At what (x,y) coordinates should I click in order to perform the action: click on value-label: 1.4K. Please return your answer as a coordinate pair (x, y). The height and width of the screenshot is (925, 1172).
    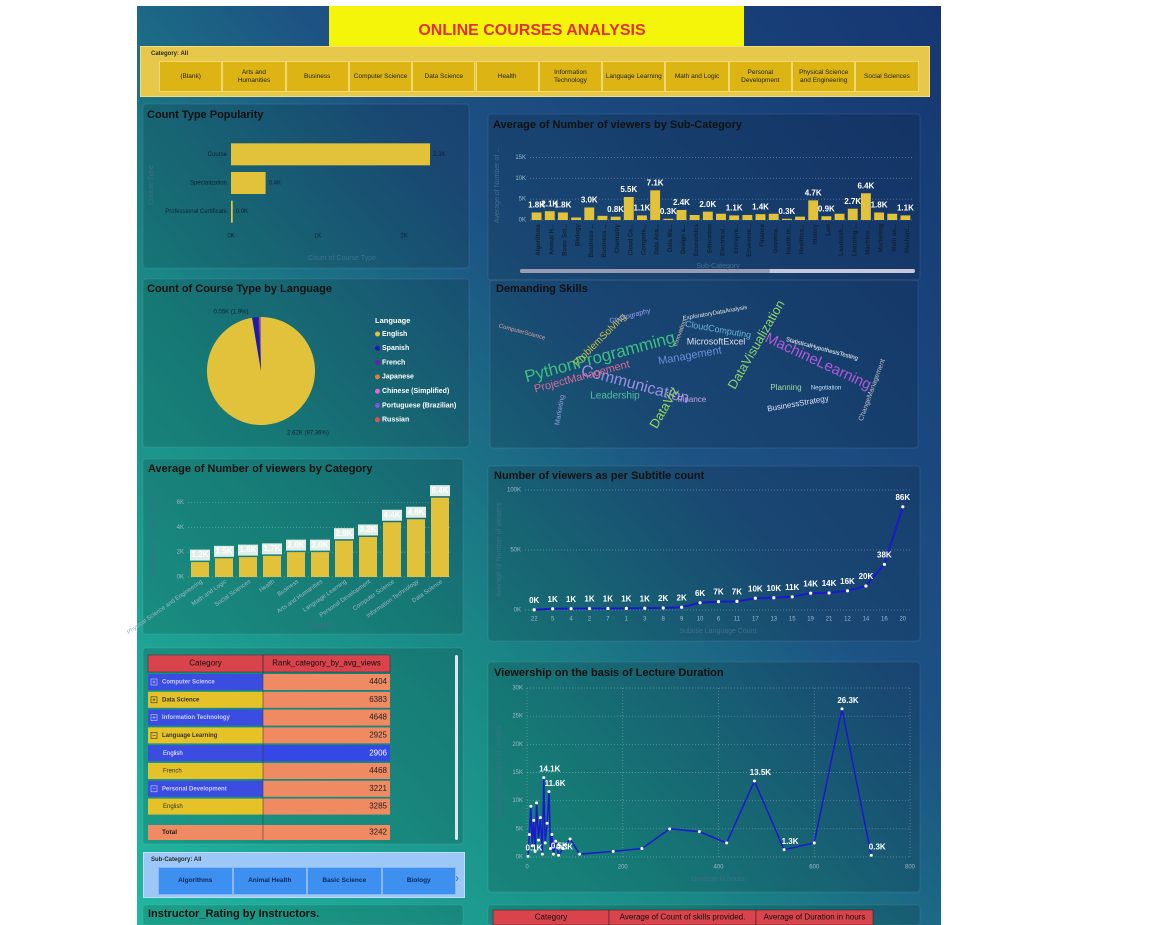
    Looking at the image, I should click on (760, 206).